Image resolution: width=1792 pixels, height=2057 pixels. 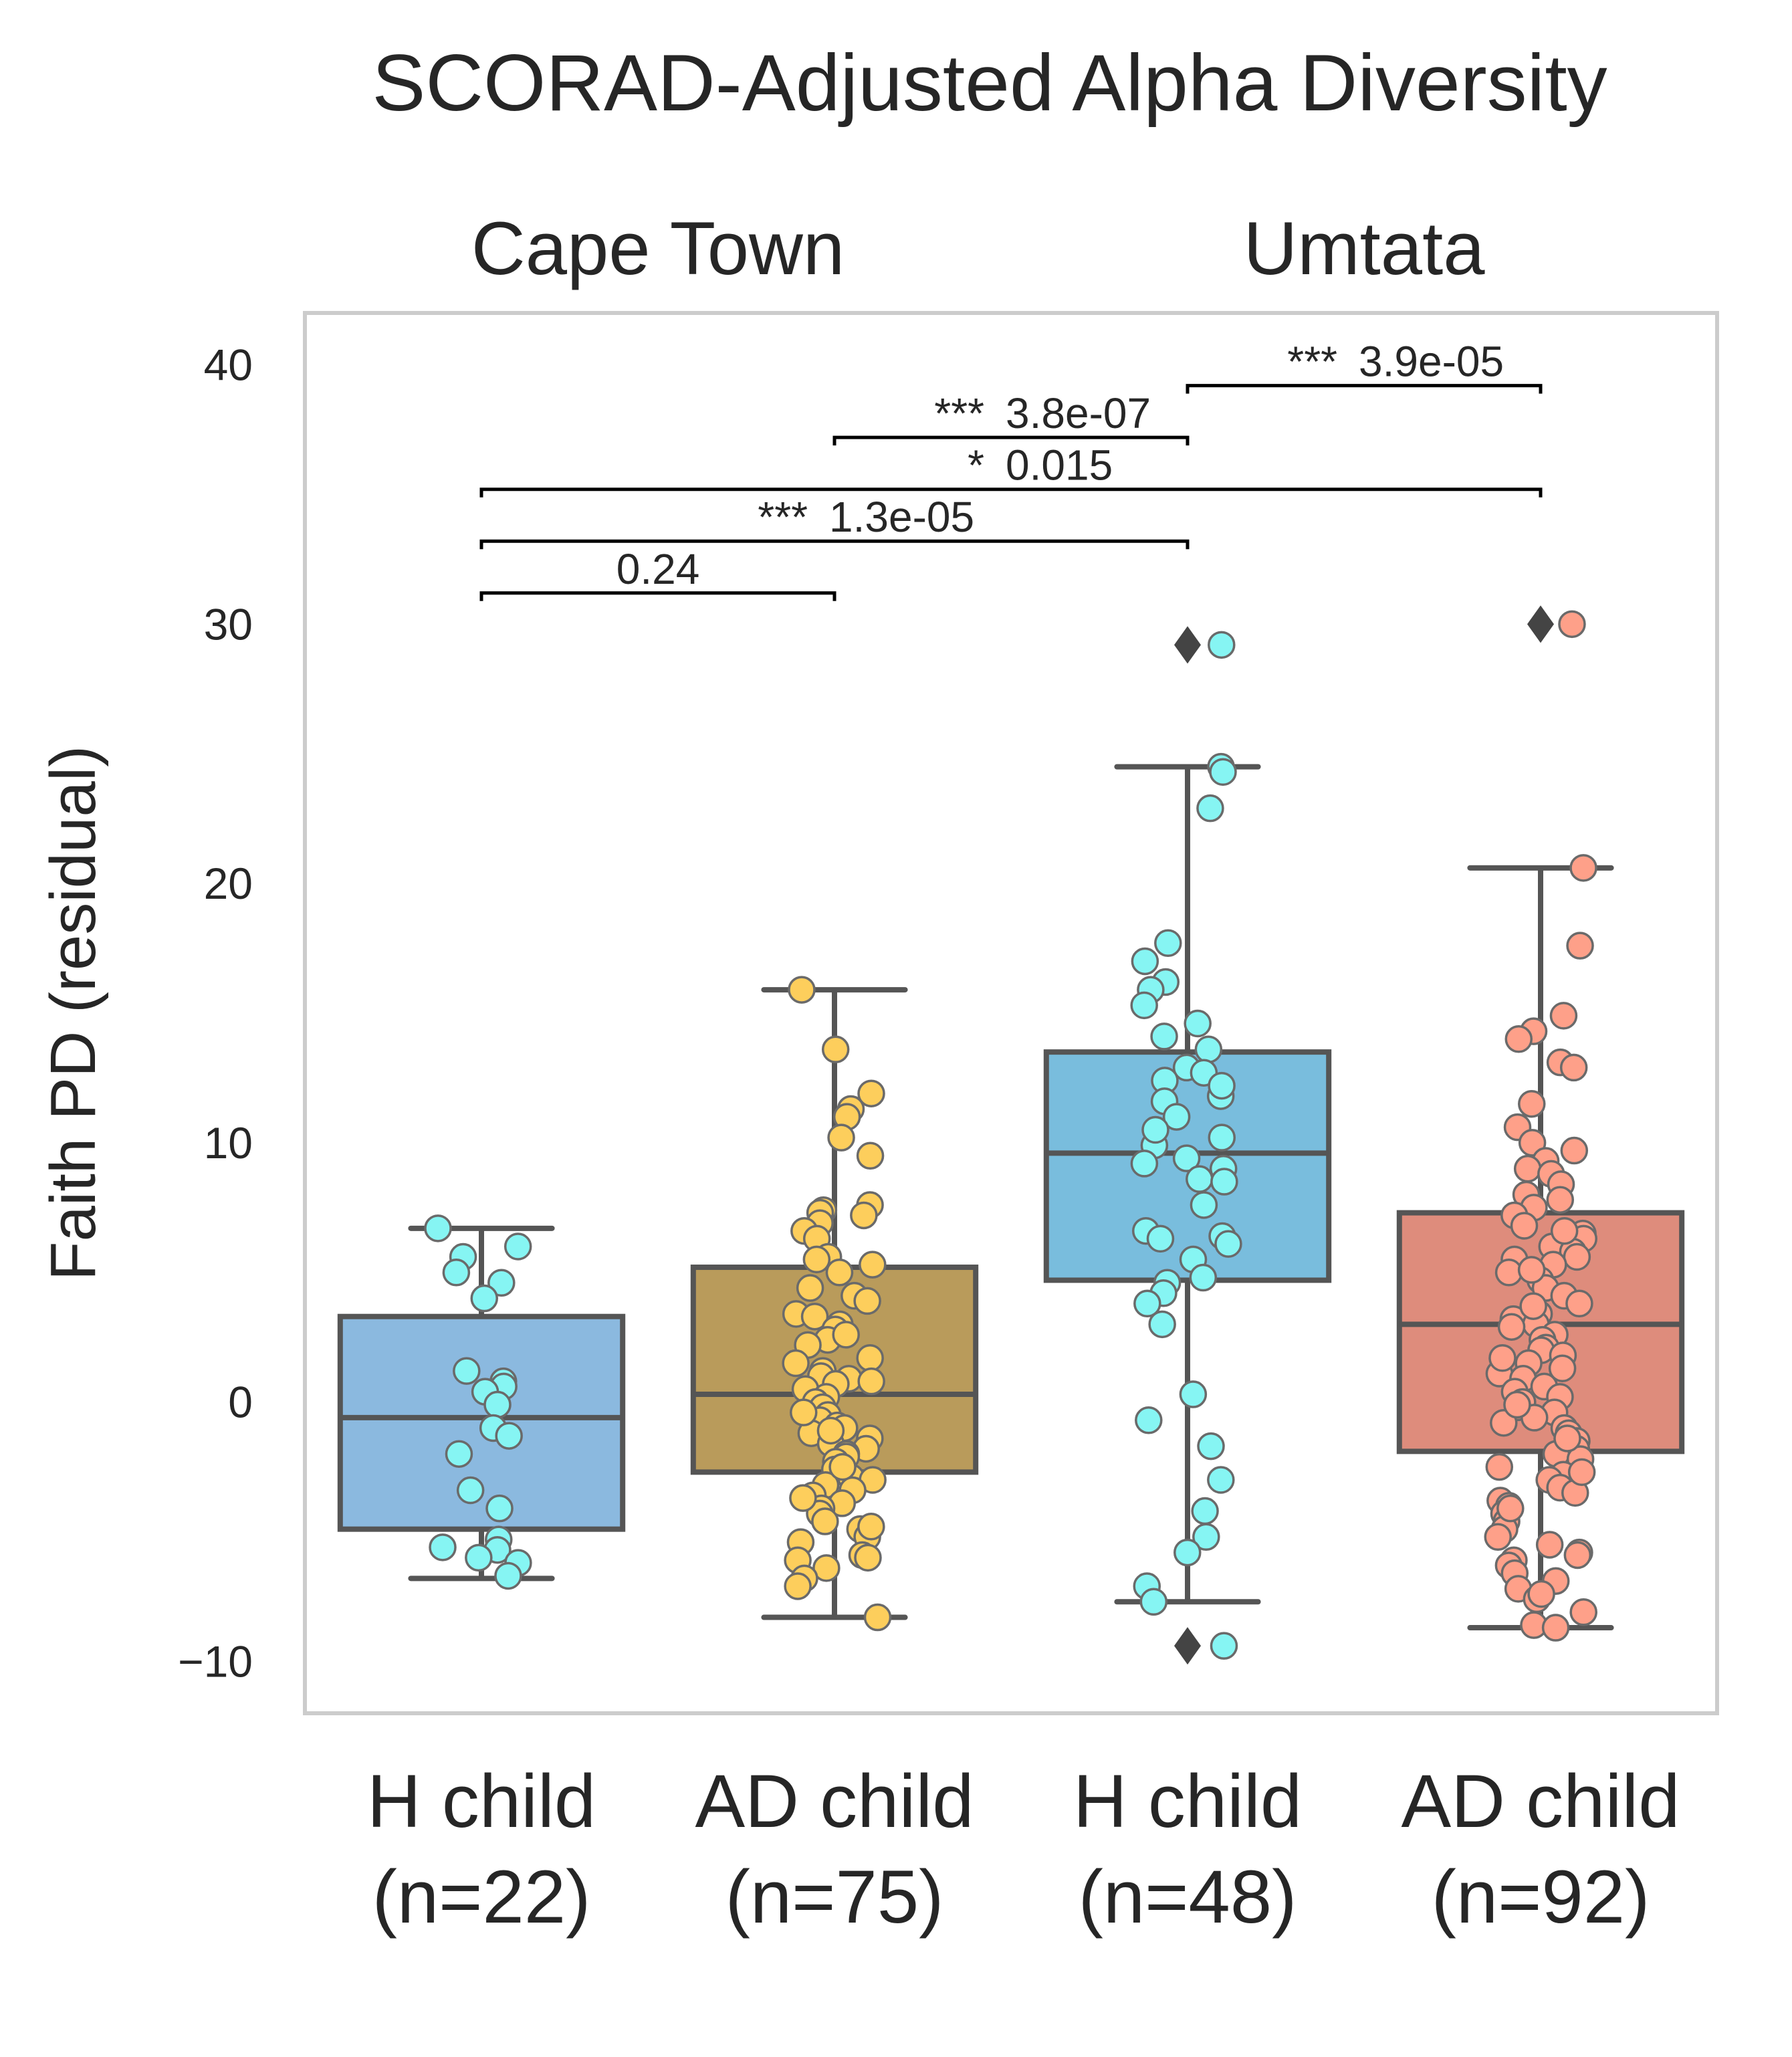 What do you see at coordinates (989, 83) in the screenshot?
I see `chart-title: SCORAD-Adjusted Alpha Diversity` at bounding box center [989, 83].